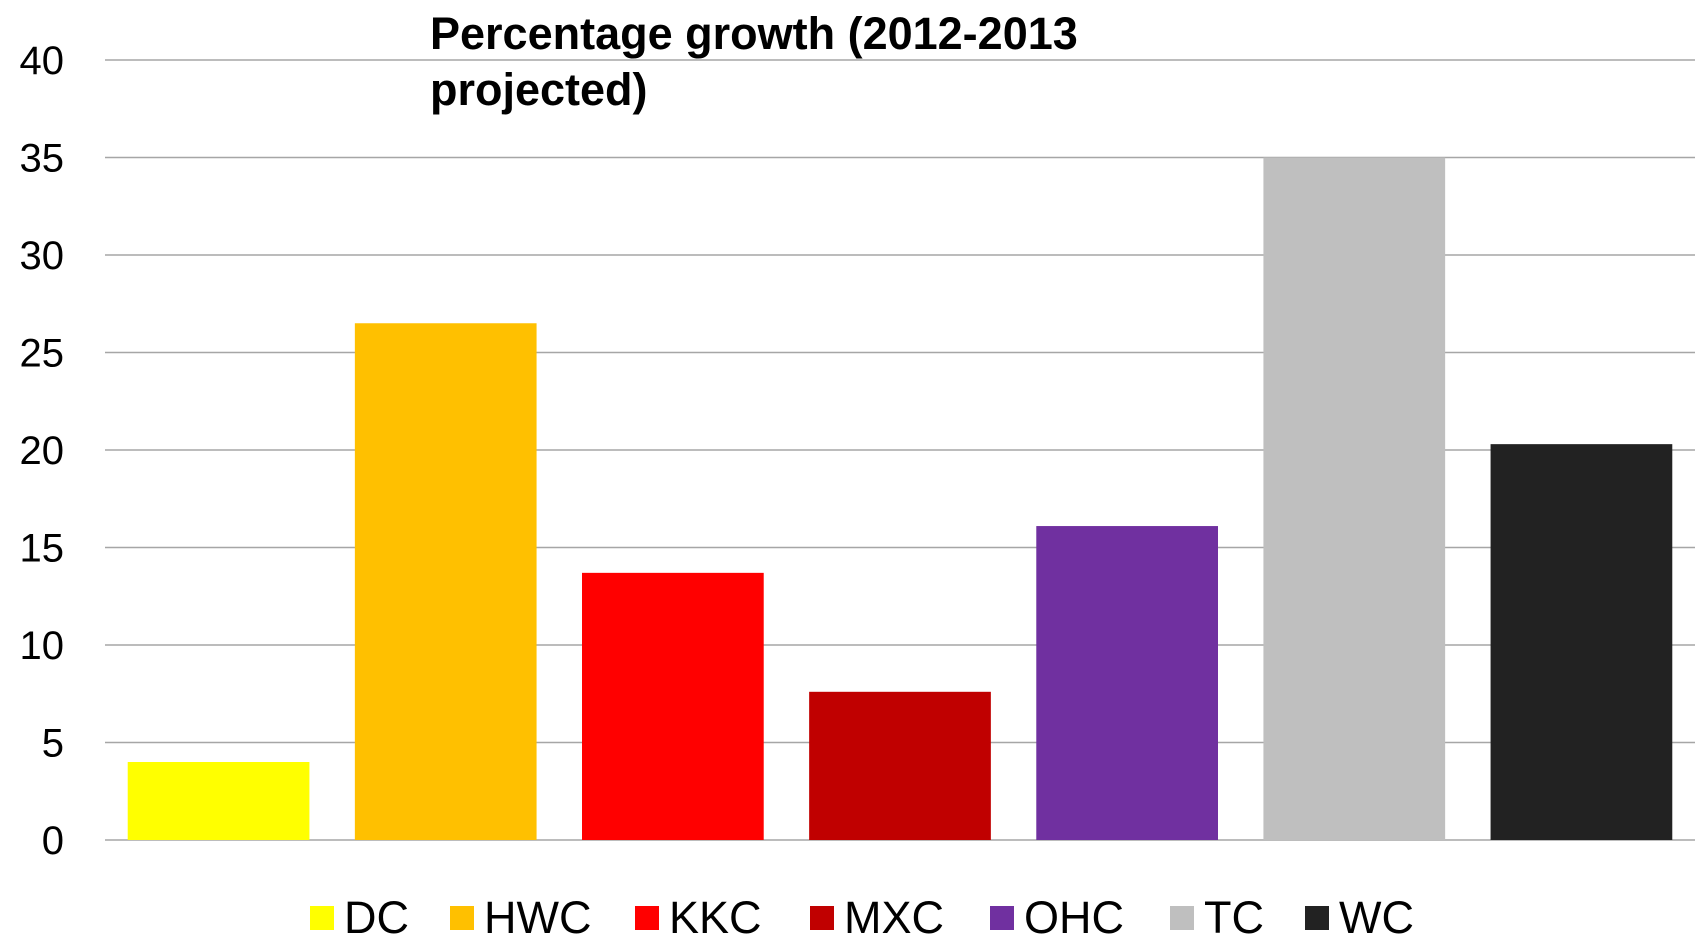 The height and width of the screenshot is (944, 1700). Describe the element at coordinates (673, 706) in the screenshot. I see `bar-kkc` at that location.